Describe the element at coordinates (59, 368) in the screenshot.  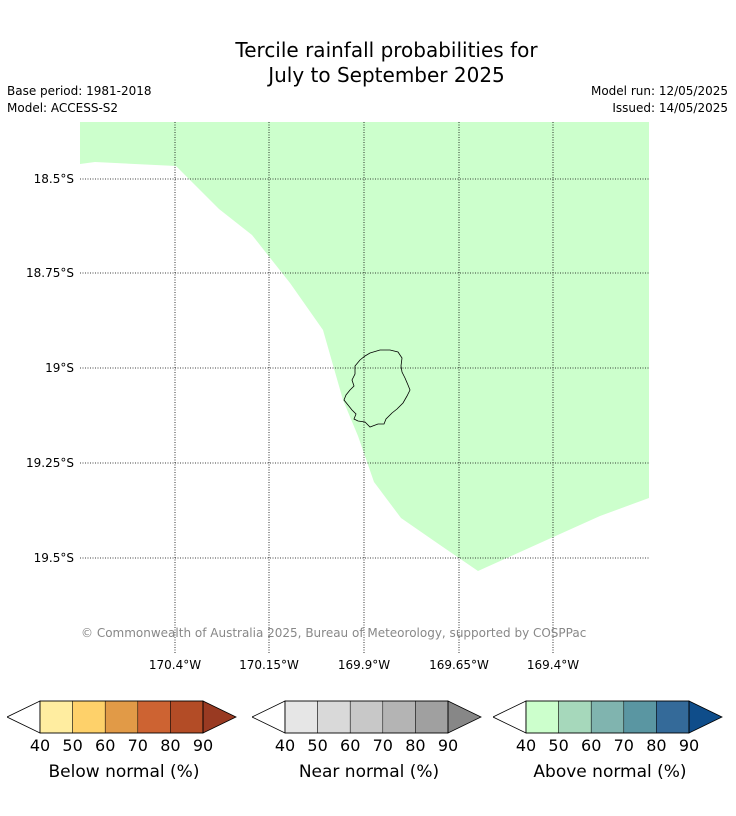
I see `latitude-label: 19°S` at that location.